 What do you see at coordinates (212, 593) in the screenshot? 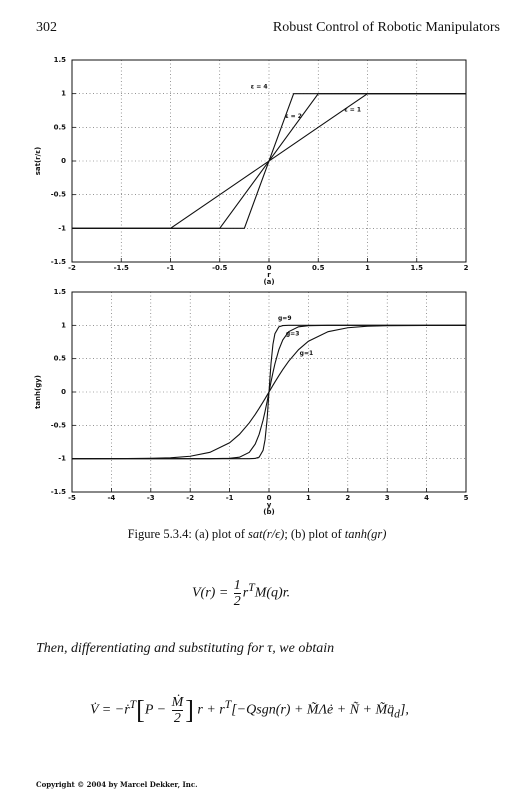
I see `eq-lhs: V(r) =` at bounding box center [212, 593].